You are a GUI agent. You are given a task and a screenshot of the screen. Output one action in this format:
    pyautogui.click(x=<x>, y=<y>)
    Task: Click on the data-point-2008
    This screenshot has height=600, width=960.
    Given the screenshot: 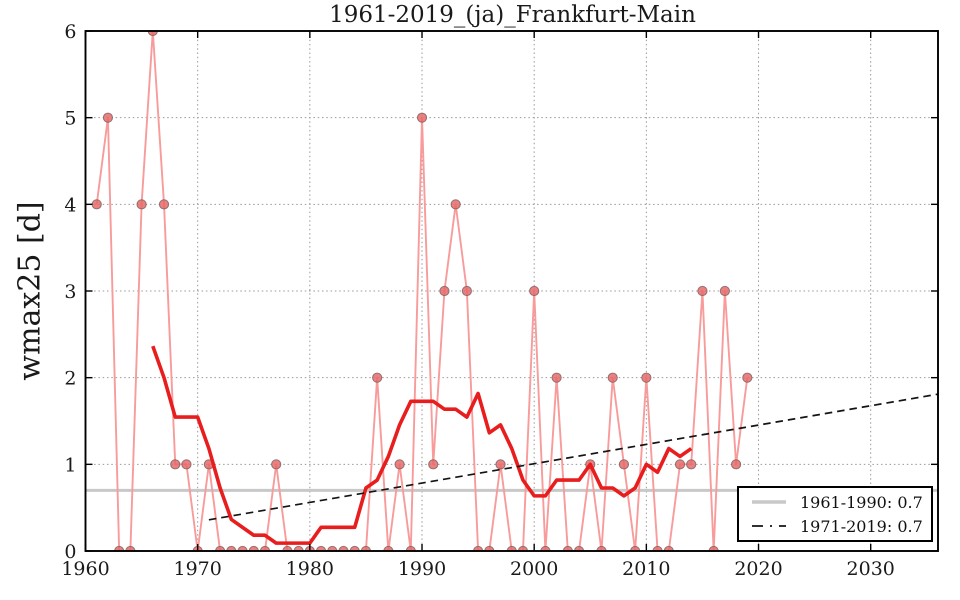 What is the action you would take?
    pyautogui.click(x=624, y=464)
    